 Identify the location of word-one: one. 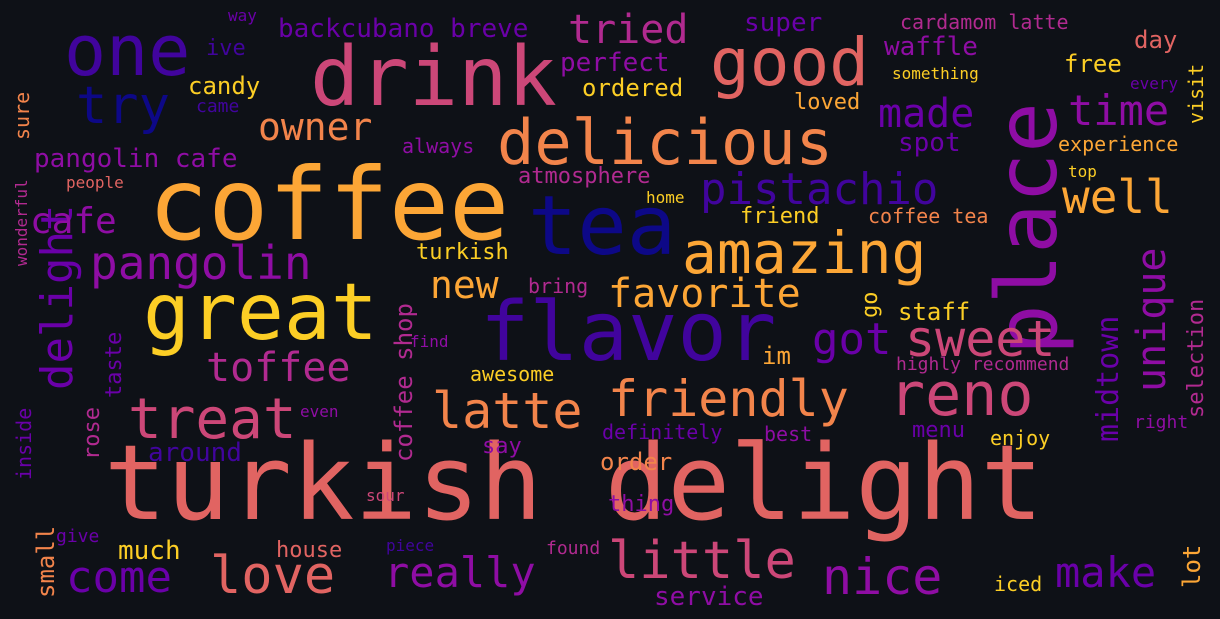
(127, 51).